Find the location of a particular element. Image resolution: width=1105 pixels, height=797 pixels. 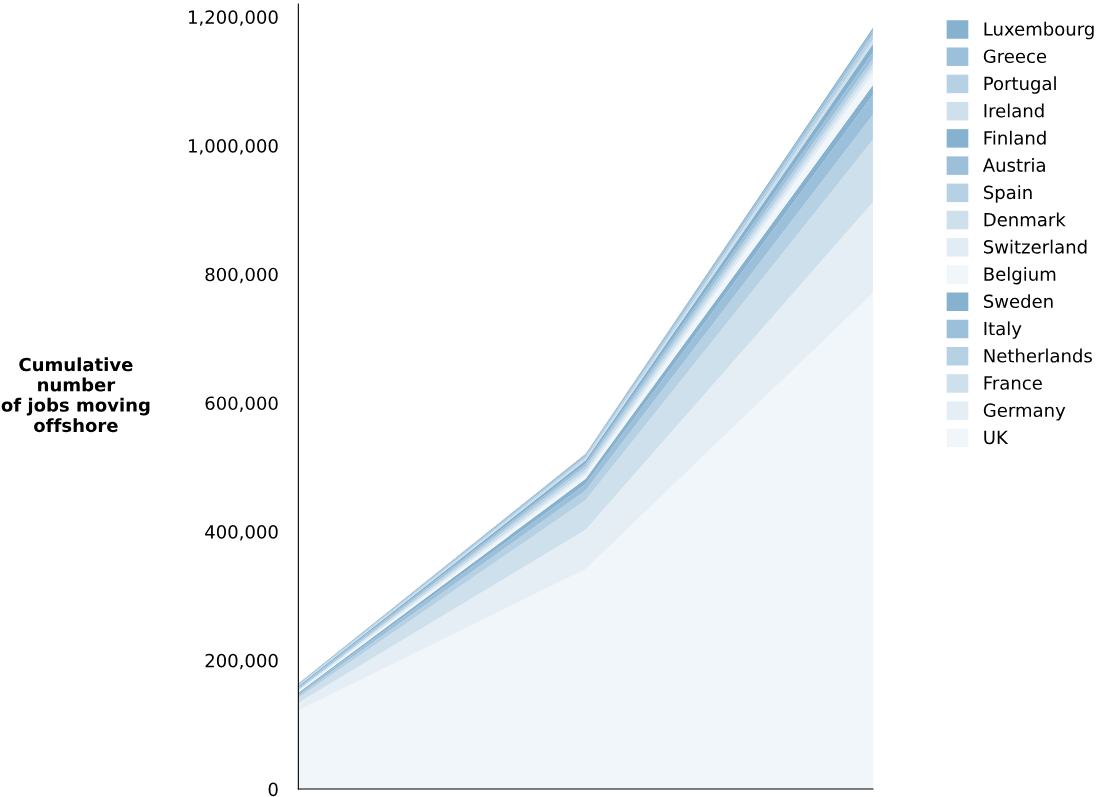

y-tick-label: 600,000 is located at coordinates (241, 404).